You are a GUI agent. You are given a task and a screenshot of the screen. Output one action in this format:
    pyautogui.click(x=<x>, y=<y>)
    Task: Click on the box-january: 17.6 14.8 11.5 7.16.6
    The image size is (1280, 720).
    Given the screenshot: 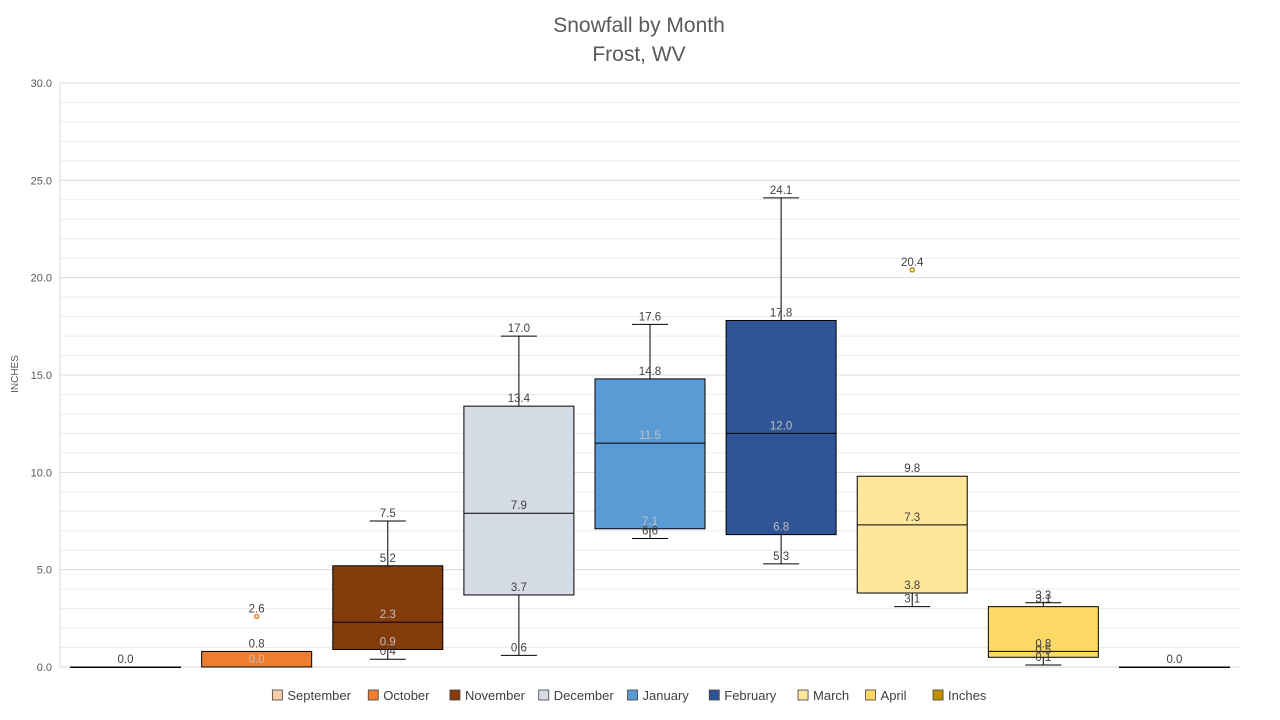 What is the action you would take?
    pyautogui.click(x=650, y=425)
    